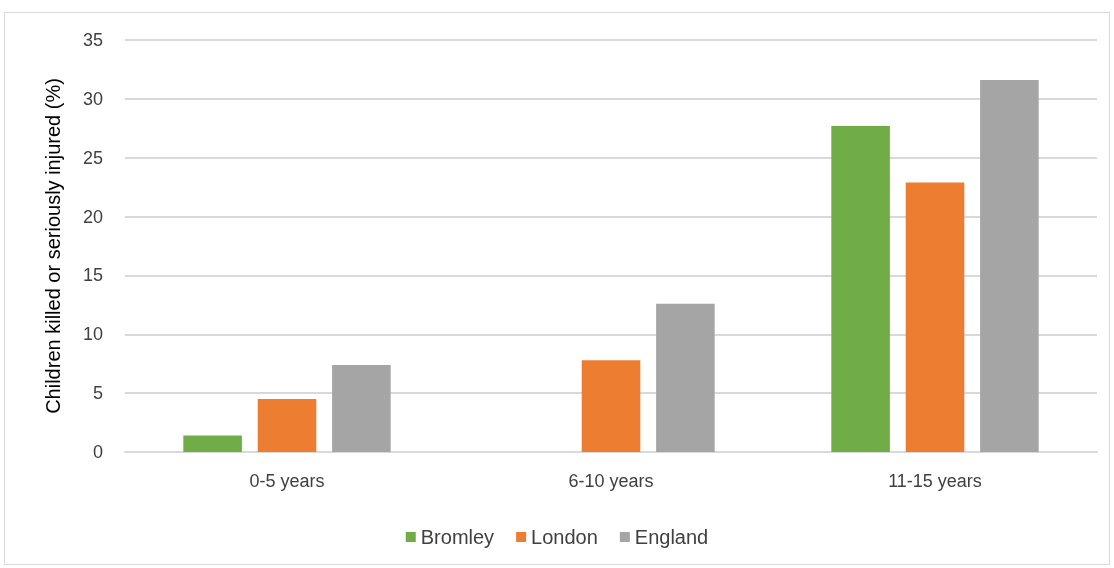  Describe the element at coordinates (53, 246) in the screenshot. I see `y-axis-title: Children killed or seriously injured (%)` at that location.